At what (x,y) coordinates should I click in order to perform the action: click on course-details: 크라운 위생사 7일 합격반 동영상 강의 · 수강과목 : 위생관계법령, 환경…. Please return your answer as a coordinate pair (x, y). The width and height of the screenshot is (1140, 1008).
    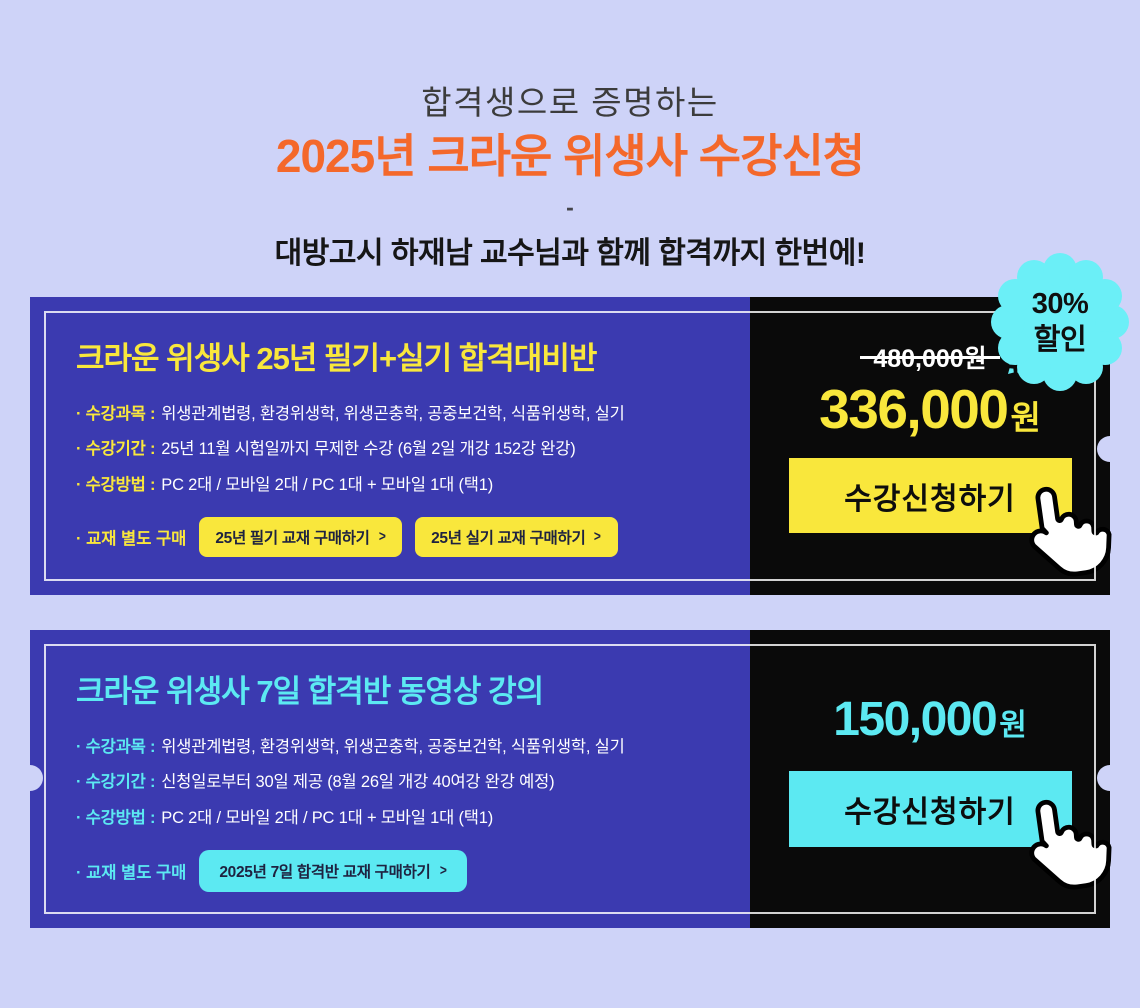
    Looking at the image, I should click on (407, 779).